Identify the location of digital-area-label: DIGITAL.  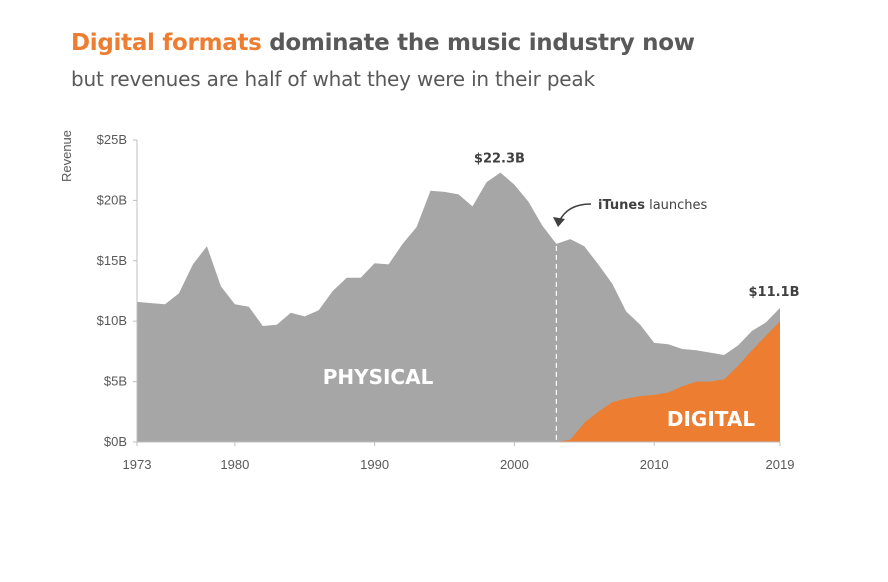
(711, 419).